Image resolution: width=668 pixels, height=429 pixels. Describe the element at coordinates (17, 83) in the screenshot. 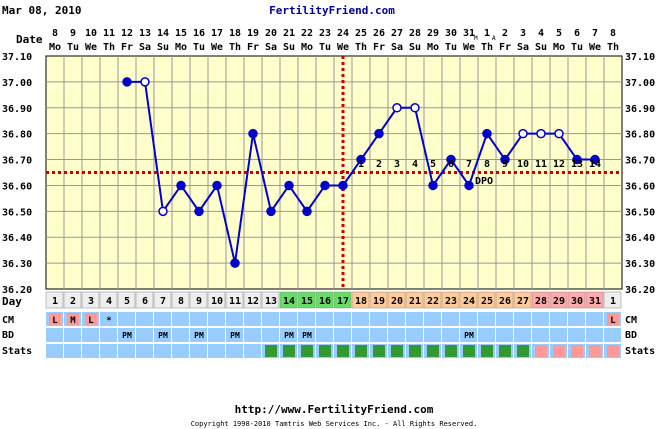

I see `y-tick-label: 37.00` at that location.